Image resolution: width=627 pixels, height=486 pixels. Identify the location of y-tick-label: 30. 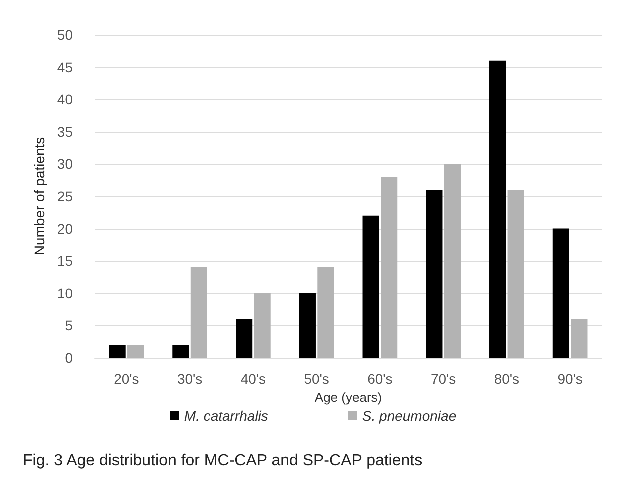
(65, 164).